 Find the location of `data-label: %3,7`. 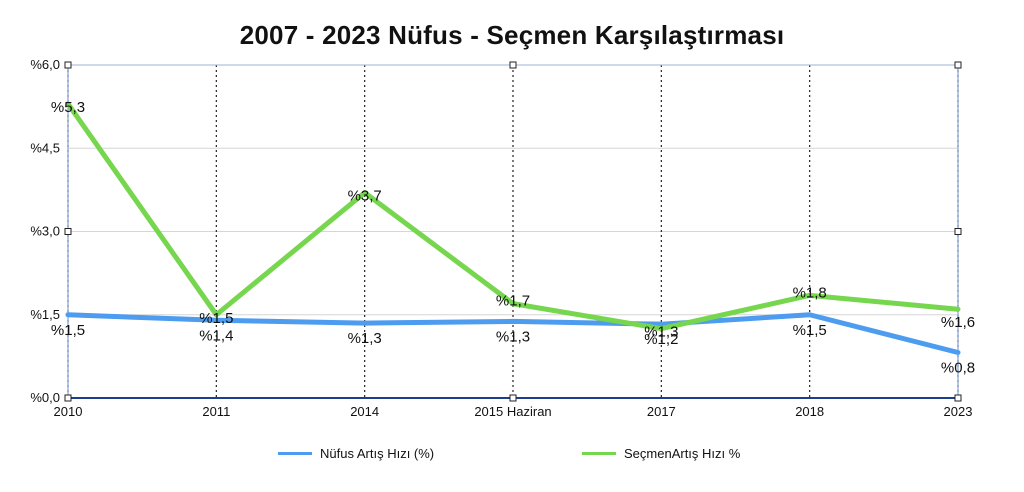

data-label: %3,7 is located at coordinates (365, 196).